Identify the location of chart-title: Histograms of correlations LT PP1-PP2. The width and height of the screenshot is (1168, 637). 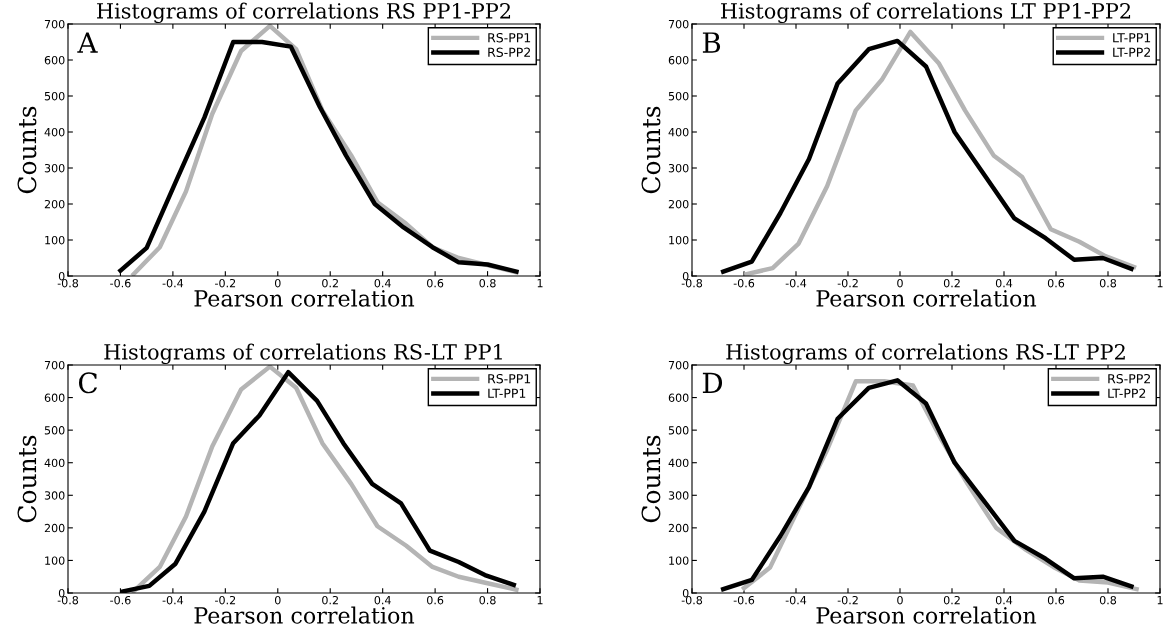
(926, 13).